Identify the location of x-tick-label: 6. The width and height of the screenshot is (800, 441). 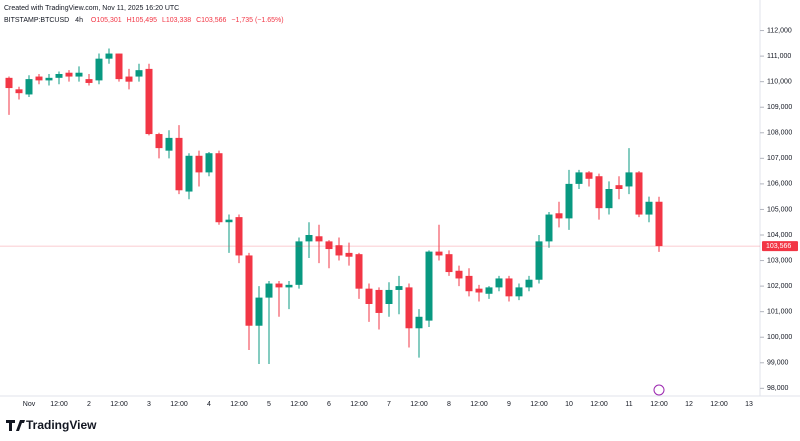
(329, 404).